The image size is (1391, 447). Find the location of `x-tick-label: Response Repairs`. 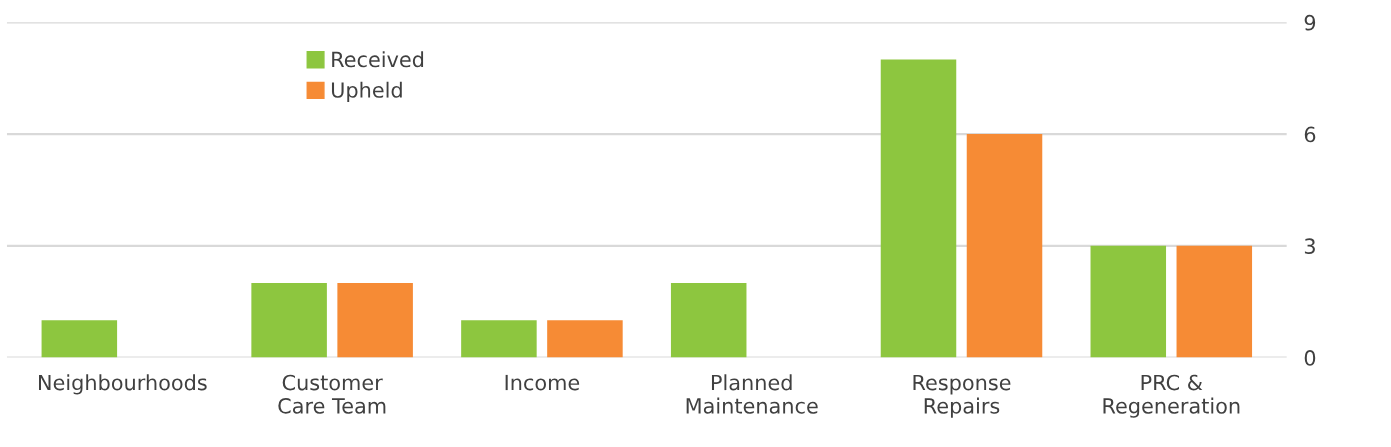

x-tick-label: Response Repairs is located at coordinates (962, 396).